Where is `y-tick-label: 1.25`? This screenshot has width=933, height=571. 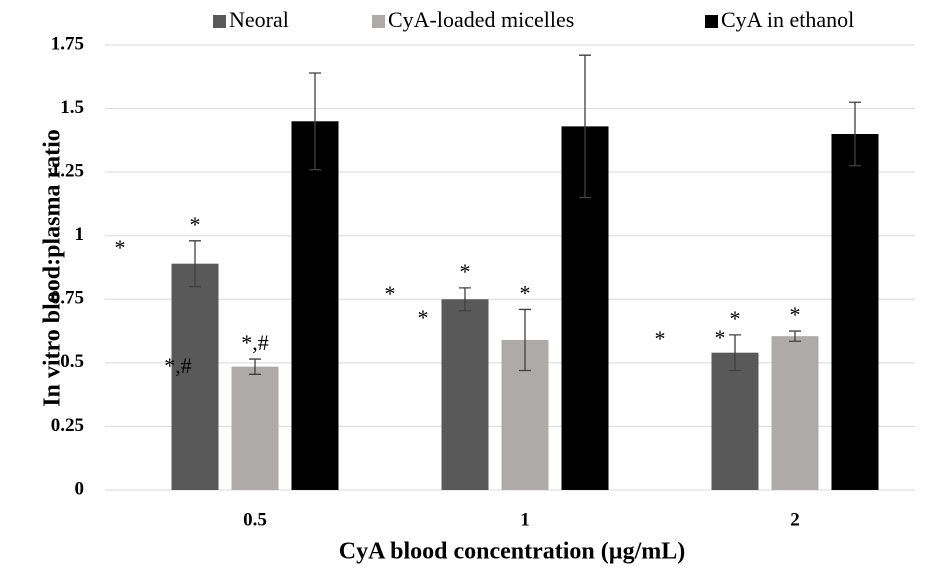 y-tick-label: 1.25 is located at coordinates (67, 171).